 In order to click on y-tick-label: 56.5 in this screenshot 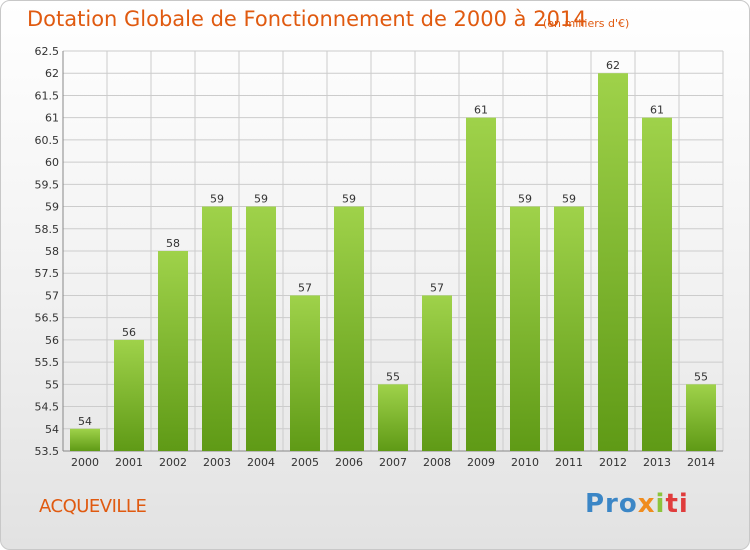, I will do `click(47, 318)`.